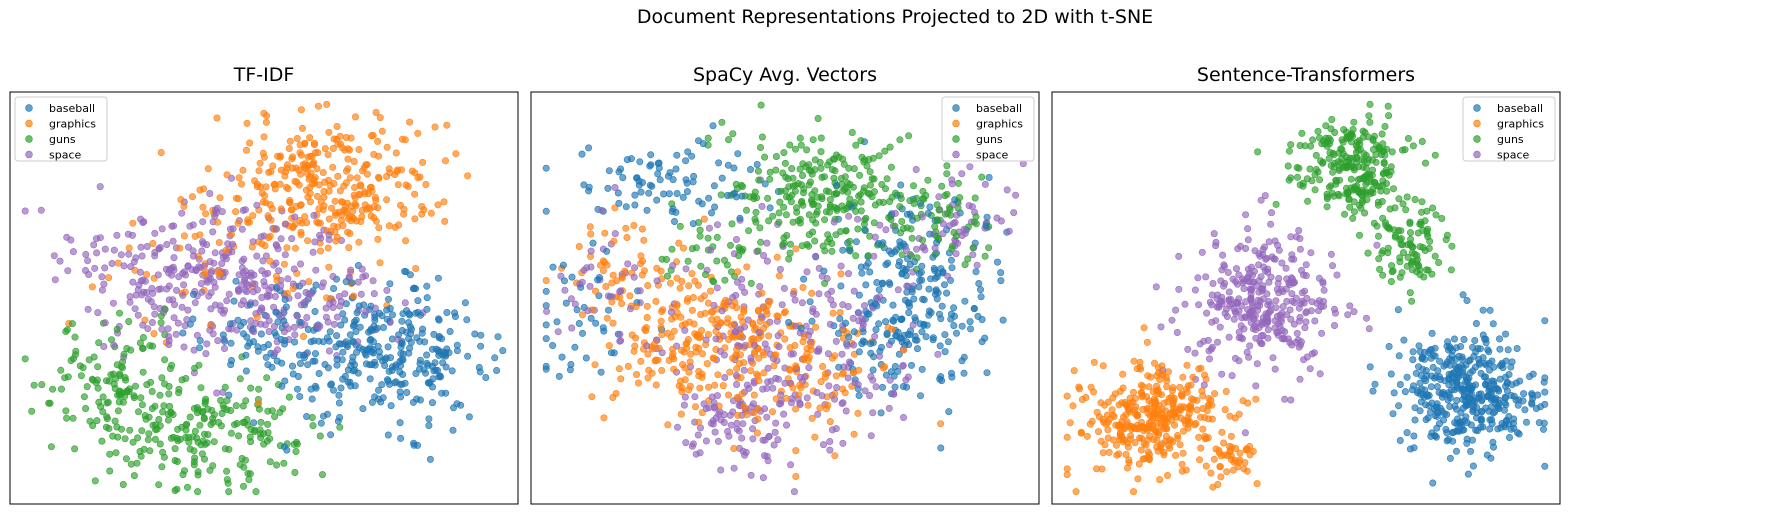 This screenshot has width=1790, height=515. I want to click on legend-marker-space, so click(1477, 154).